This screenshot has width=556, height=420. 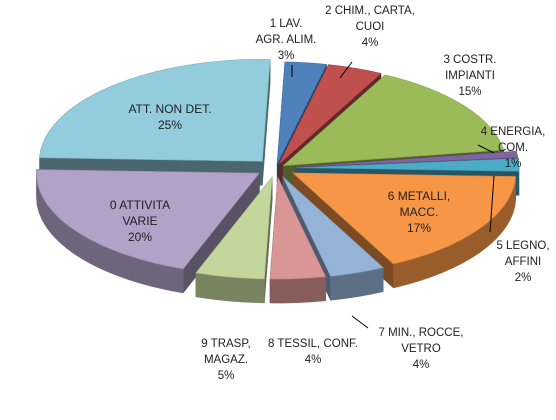 What do you see at coordinates (302, 113) in the screenshot?
I see `slice-0-top` at bounding box center [302, 113].